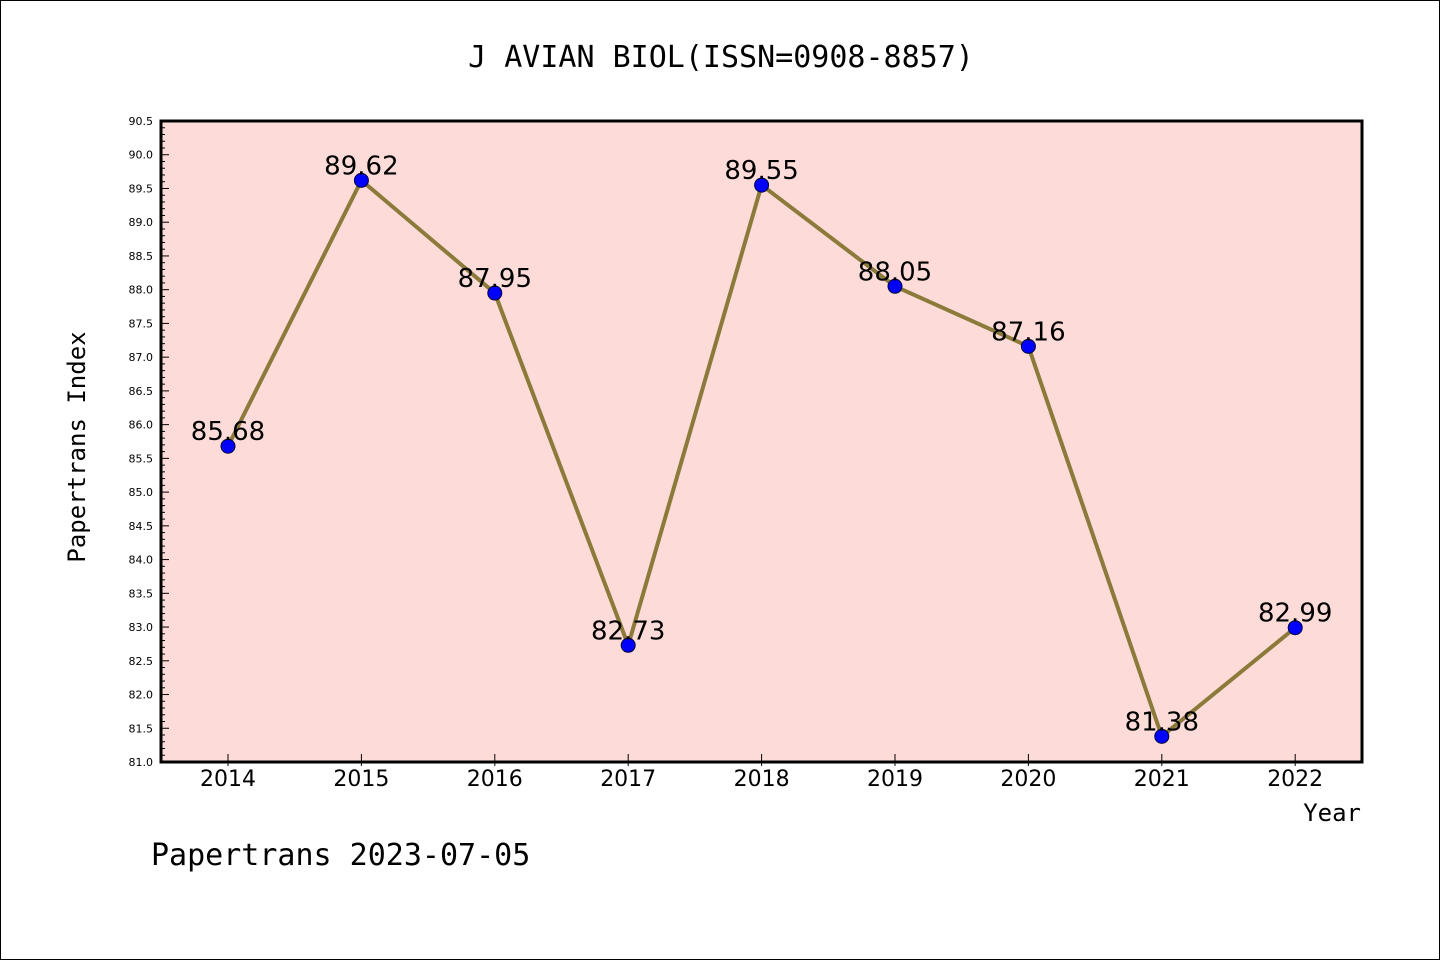  What do you see at coordinates (1332, 813) in the screenshot?
I see `x-axis-label: Year` at bounding box center [1332, 813].